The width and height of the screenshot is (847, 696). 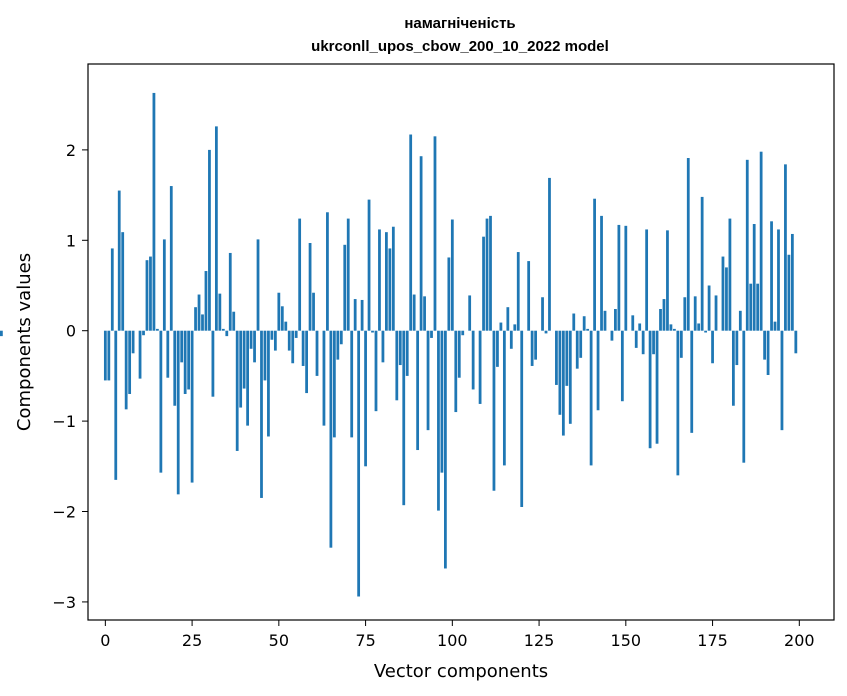 I want to click on x-tick-label: 25, so click(x=192, y=640).